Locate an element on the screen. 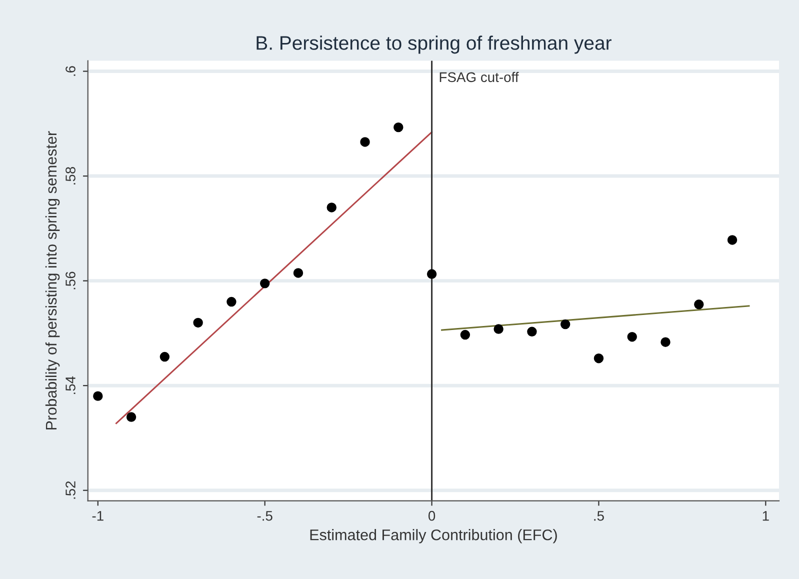  y-tick-label: .58 is located at coordinates (71, 175).